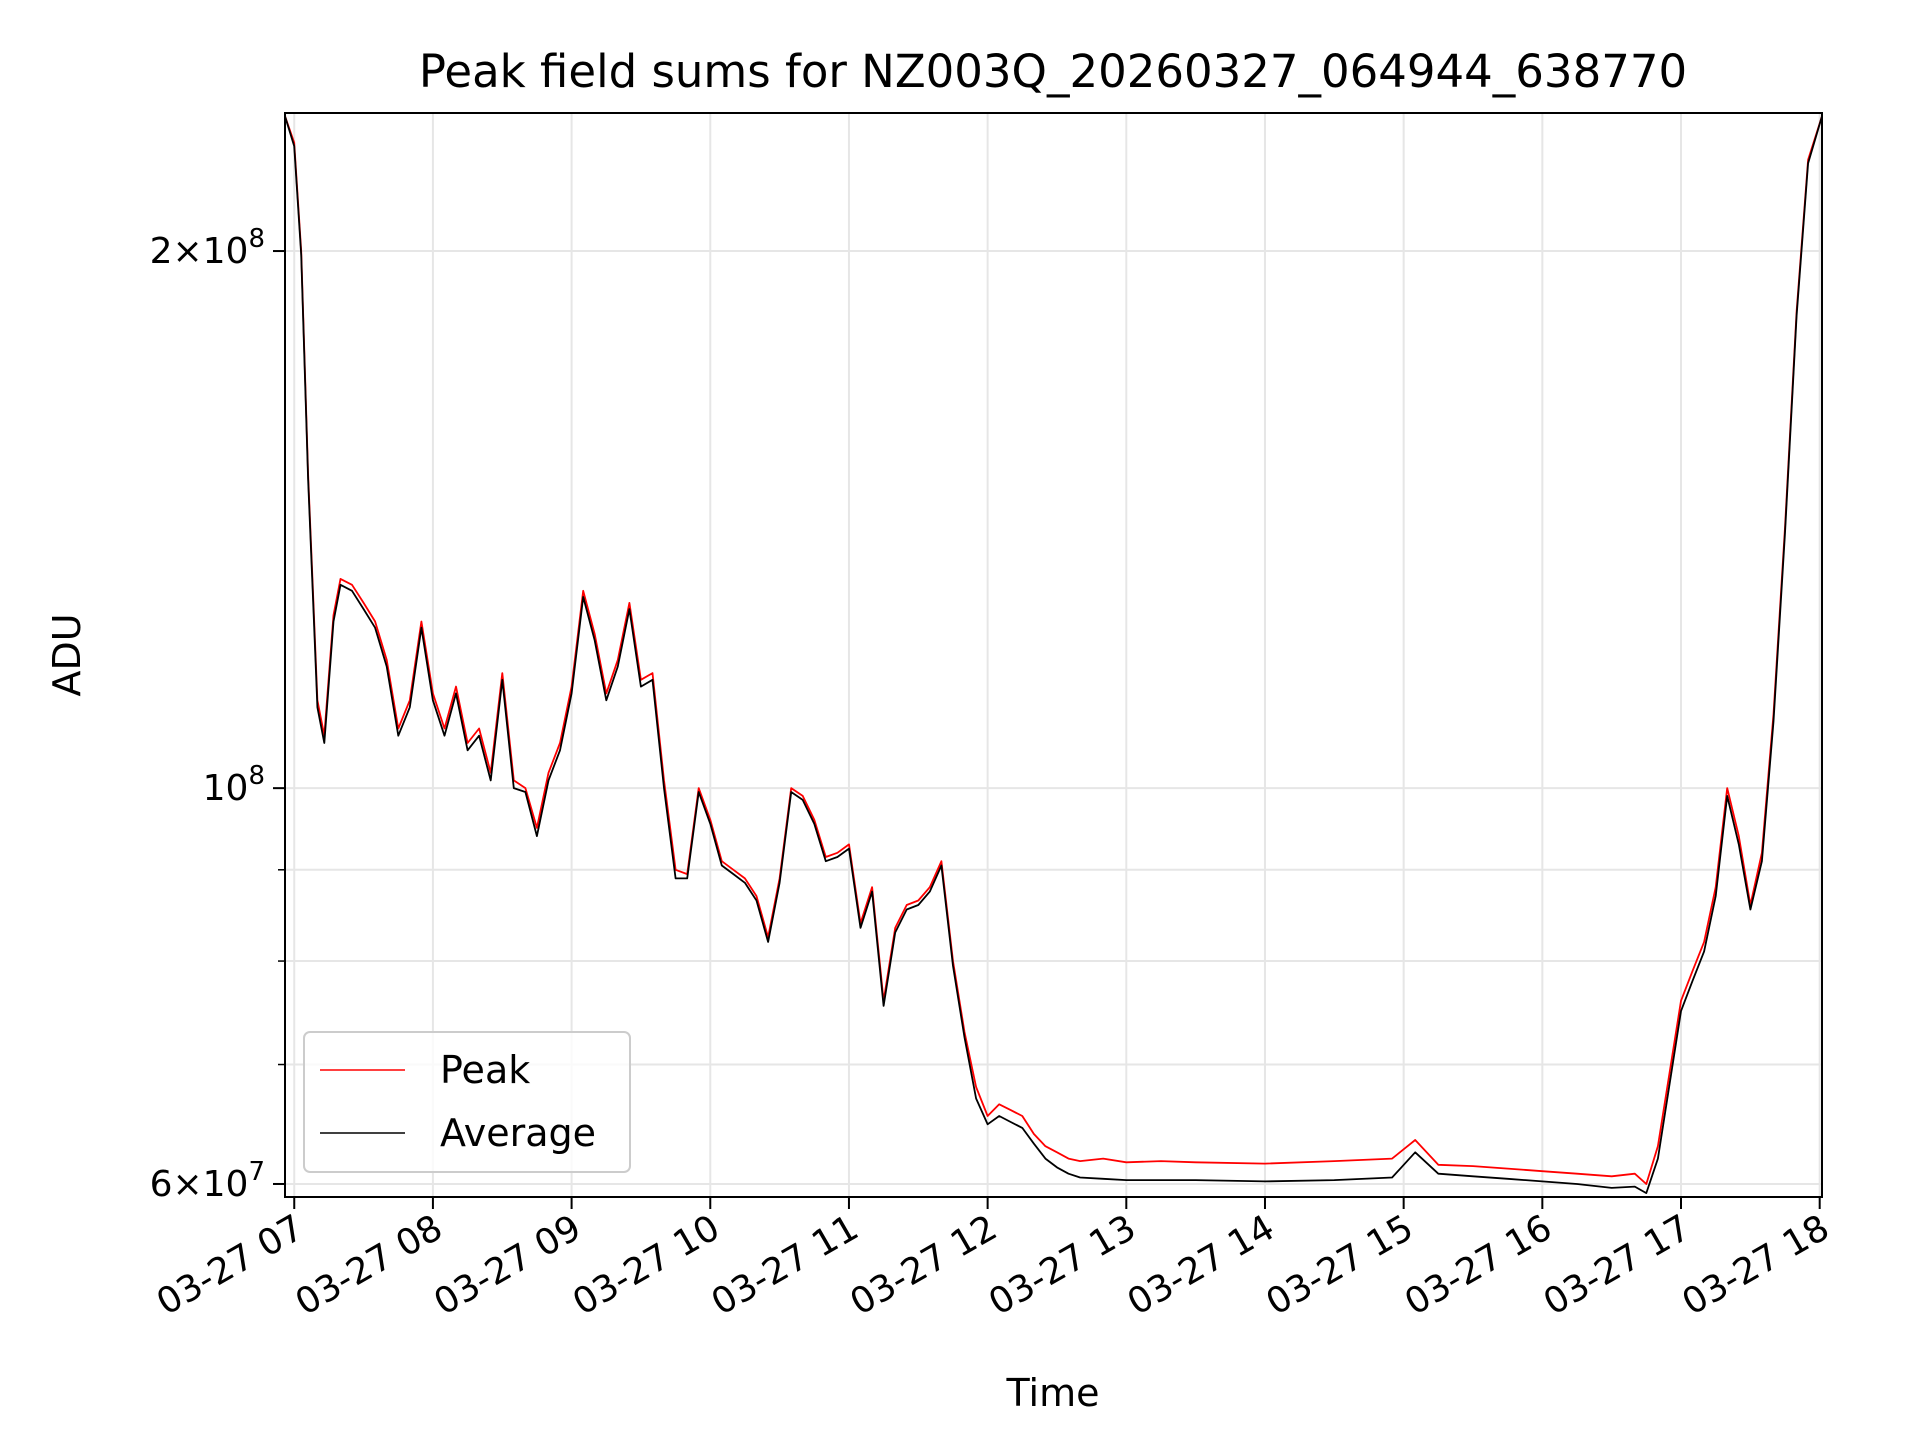 This screenshot has height=1440, width=1920. What do you see at coordinates (207, 1181) in the screenshot?
I see `y-tick-label: 6×107` at bounding box center [207, 1181].